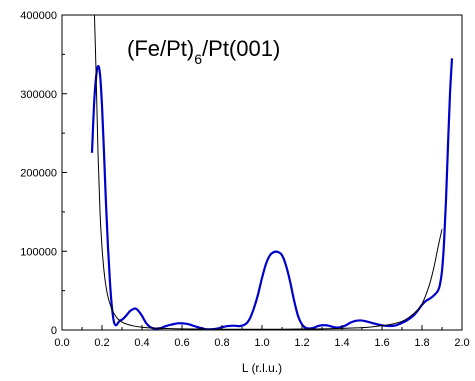 The image size is (475, 381). Describe the element at coordinates (261, 343) in the screenshot. I see `x-tick-label: 1.0` at that location.